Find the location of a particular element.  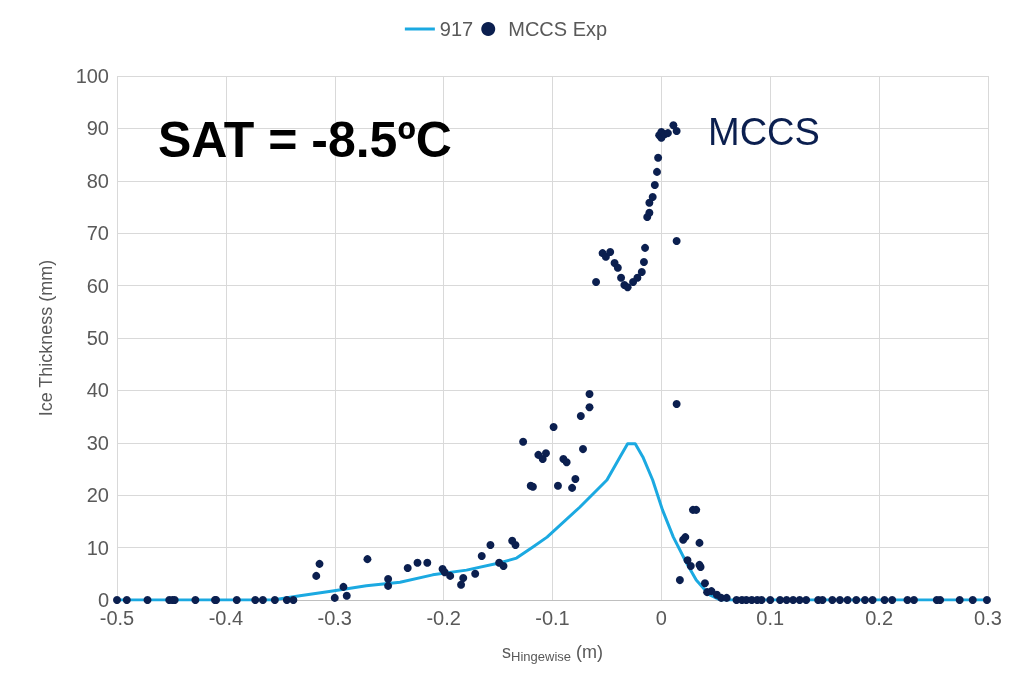

annotation: MCCS is located at coordinates (764, 132).